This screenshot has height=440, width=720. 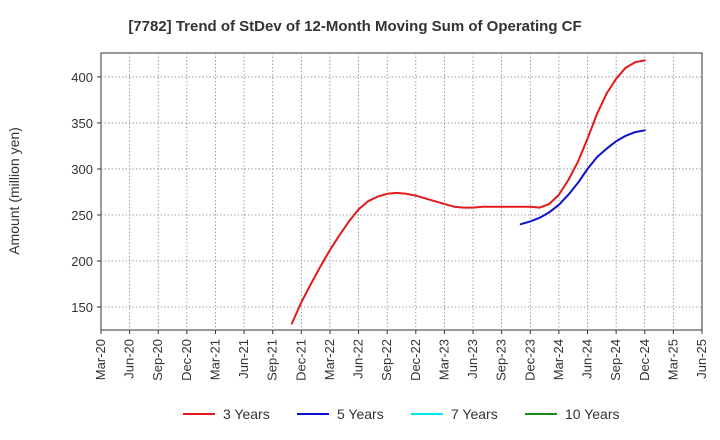 What do you see at coordinates (300, 360) in the screenshot?
I see `x-tick-label: Dec-21` at bounding box center [300, 360].